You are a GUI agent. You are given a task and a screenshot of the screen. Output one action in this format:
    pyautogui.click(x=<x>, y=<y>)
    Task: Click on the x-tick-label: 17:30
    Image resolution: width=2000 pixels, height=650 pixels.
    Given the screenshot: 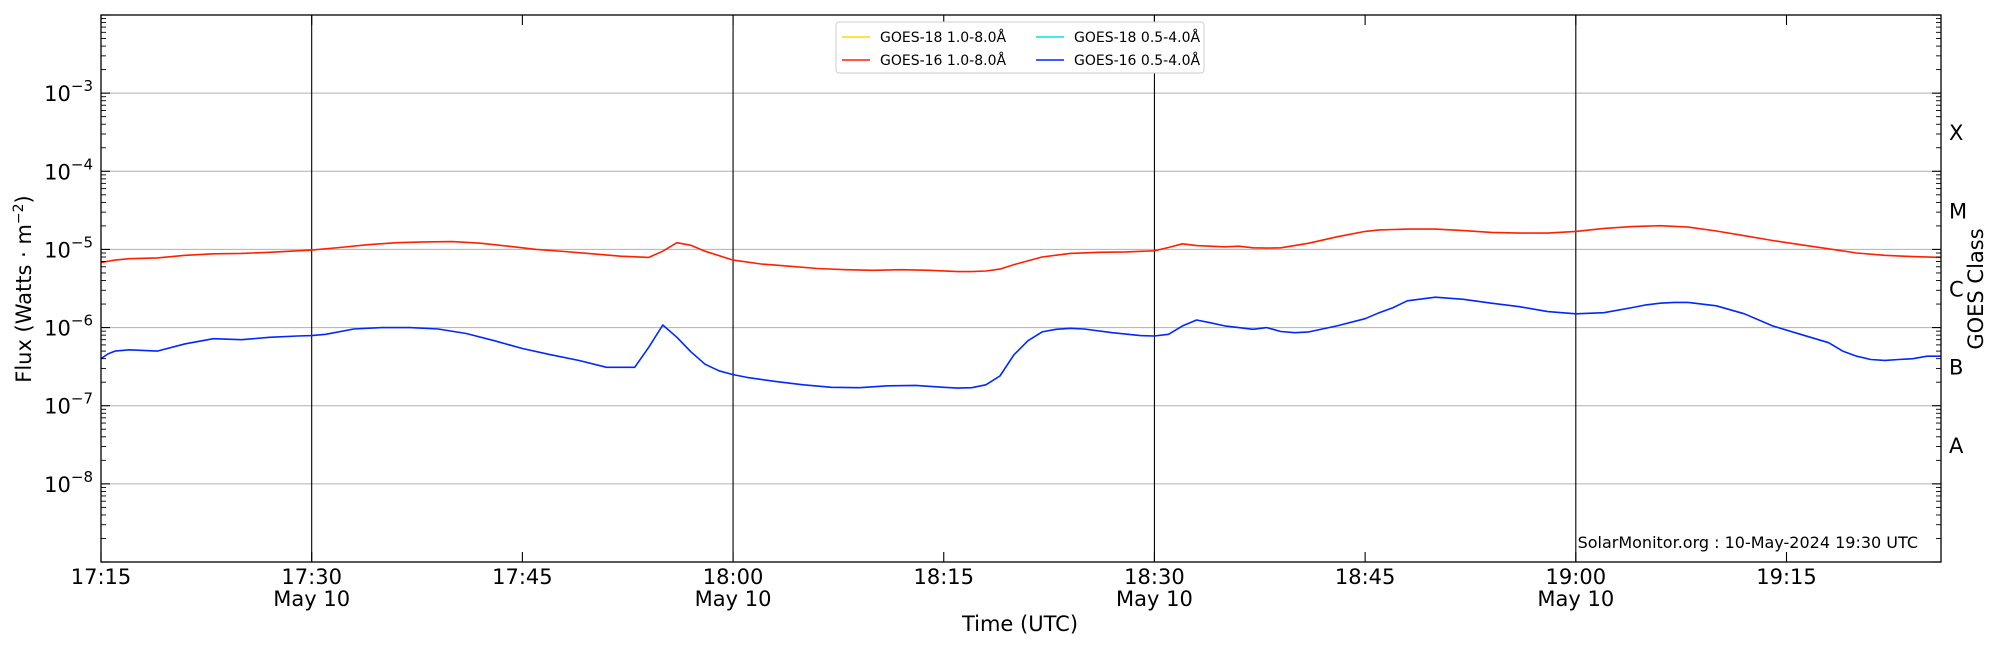 What is the action you would take?
    pyautogui.click(x=311, y=577)
    